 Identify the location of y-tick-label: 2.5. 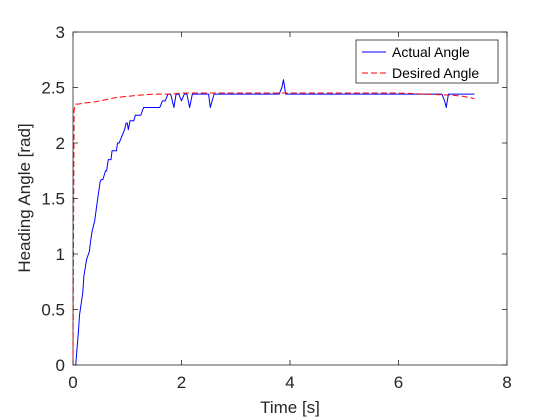
(53, 88).